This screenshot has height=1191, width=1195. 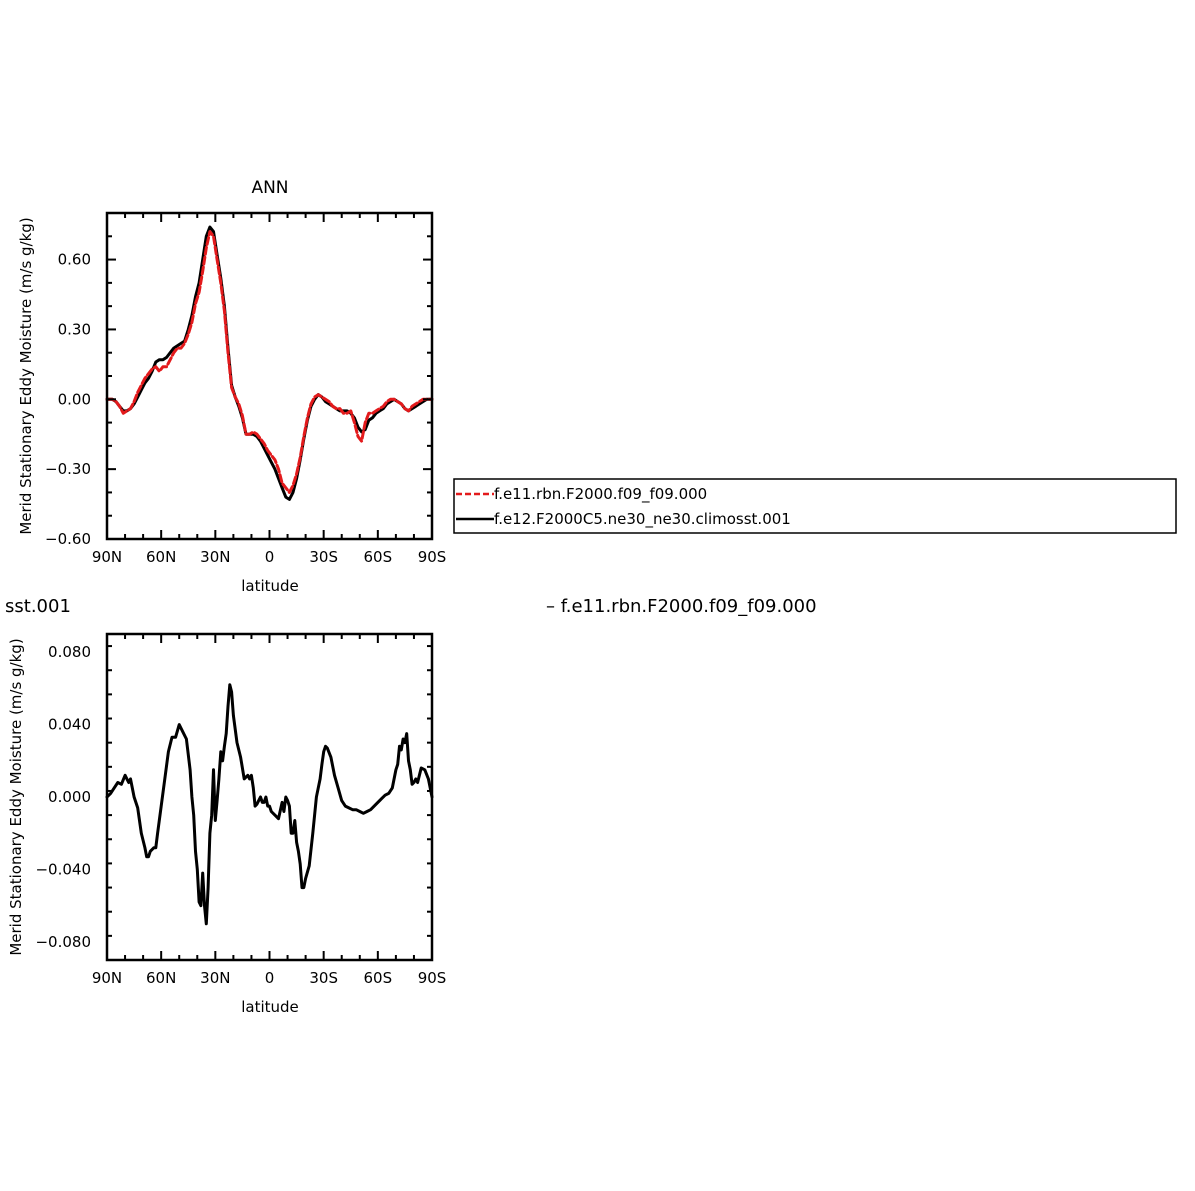 I want to click on legend-entry-2: f.e12.F2000C5.ne30_ne30.climosst.001, so click(x=642, y=519).